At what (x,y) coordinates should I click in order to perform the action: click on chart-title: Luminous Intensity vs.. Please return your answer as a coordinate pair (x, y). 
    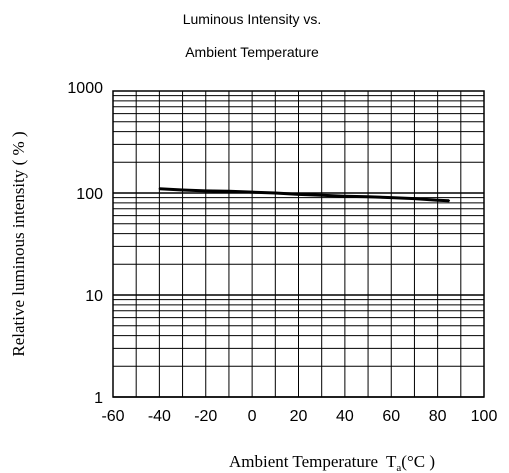
    Looking at the image, I should click on (252, 19).